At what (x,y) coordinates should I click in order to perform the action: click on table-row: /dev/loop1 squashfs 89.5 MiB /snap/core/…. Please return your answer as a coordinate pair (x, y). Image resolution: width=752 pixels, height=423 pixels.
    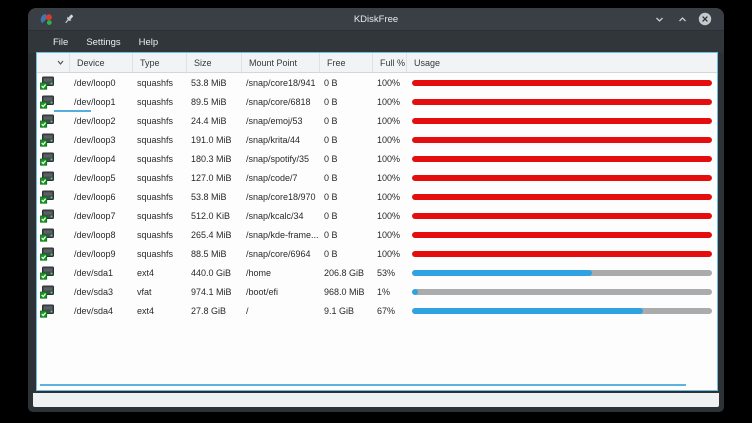
    Looking at the image, I should click on (377, 101).